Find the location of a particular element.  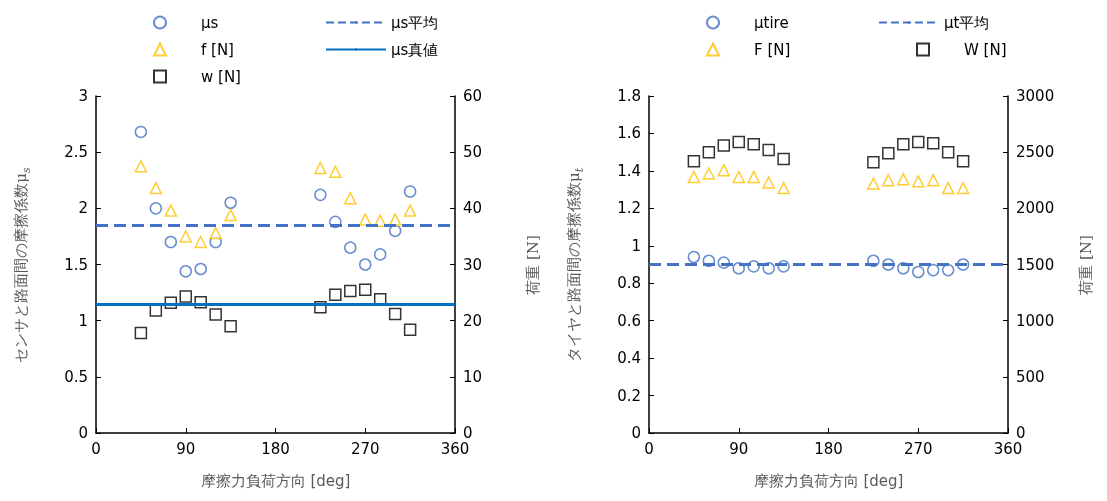

y2-tick-label: 2000 is located at coordinates (1035, 208).